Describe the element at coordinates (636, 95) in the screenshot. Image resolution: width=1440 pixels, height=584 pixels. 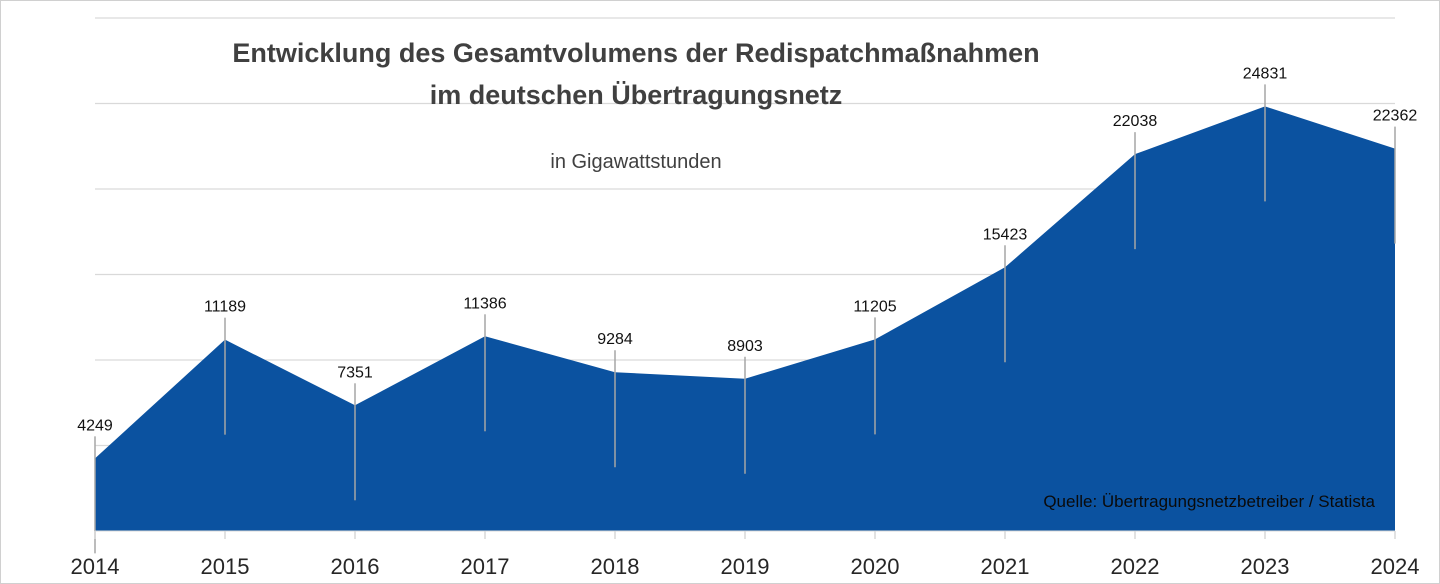
I see `chart-title-line-2: im deutschen Übertragungsnetz` at that location.